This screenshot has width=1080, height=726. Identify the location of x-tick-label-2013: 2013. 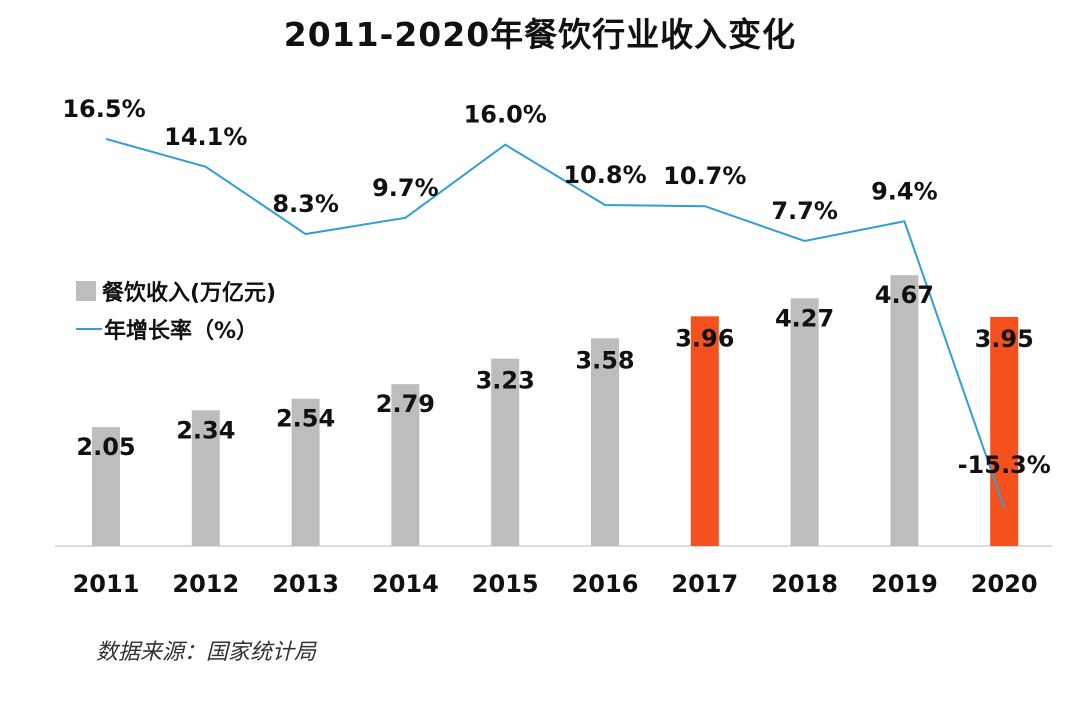
(305, 584).